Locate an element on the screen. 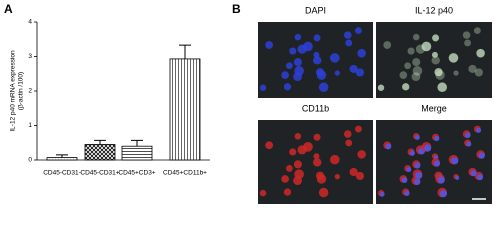  y-tick-label: 2 is located at coordinates (30, 91).